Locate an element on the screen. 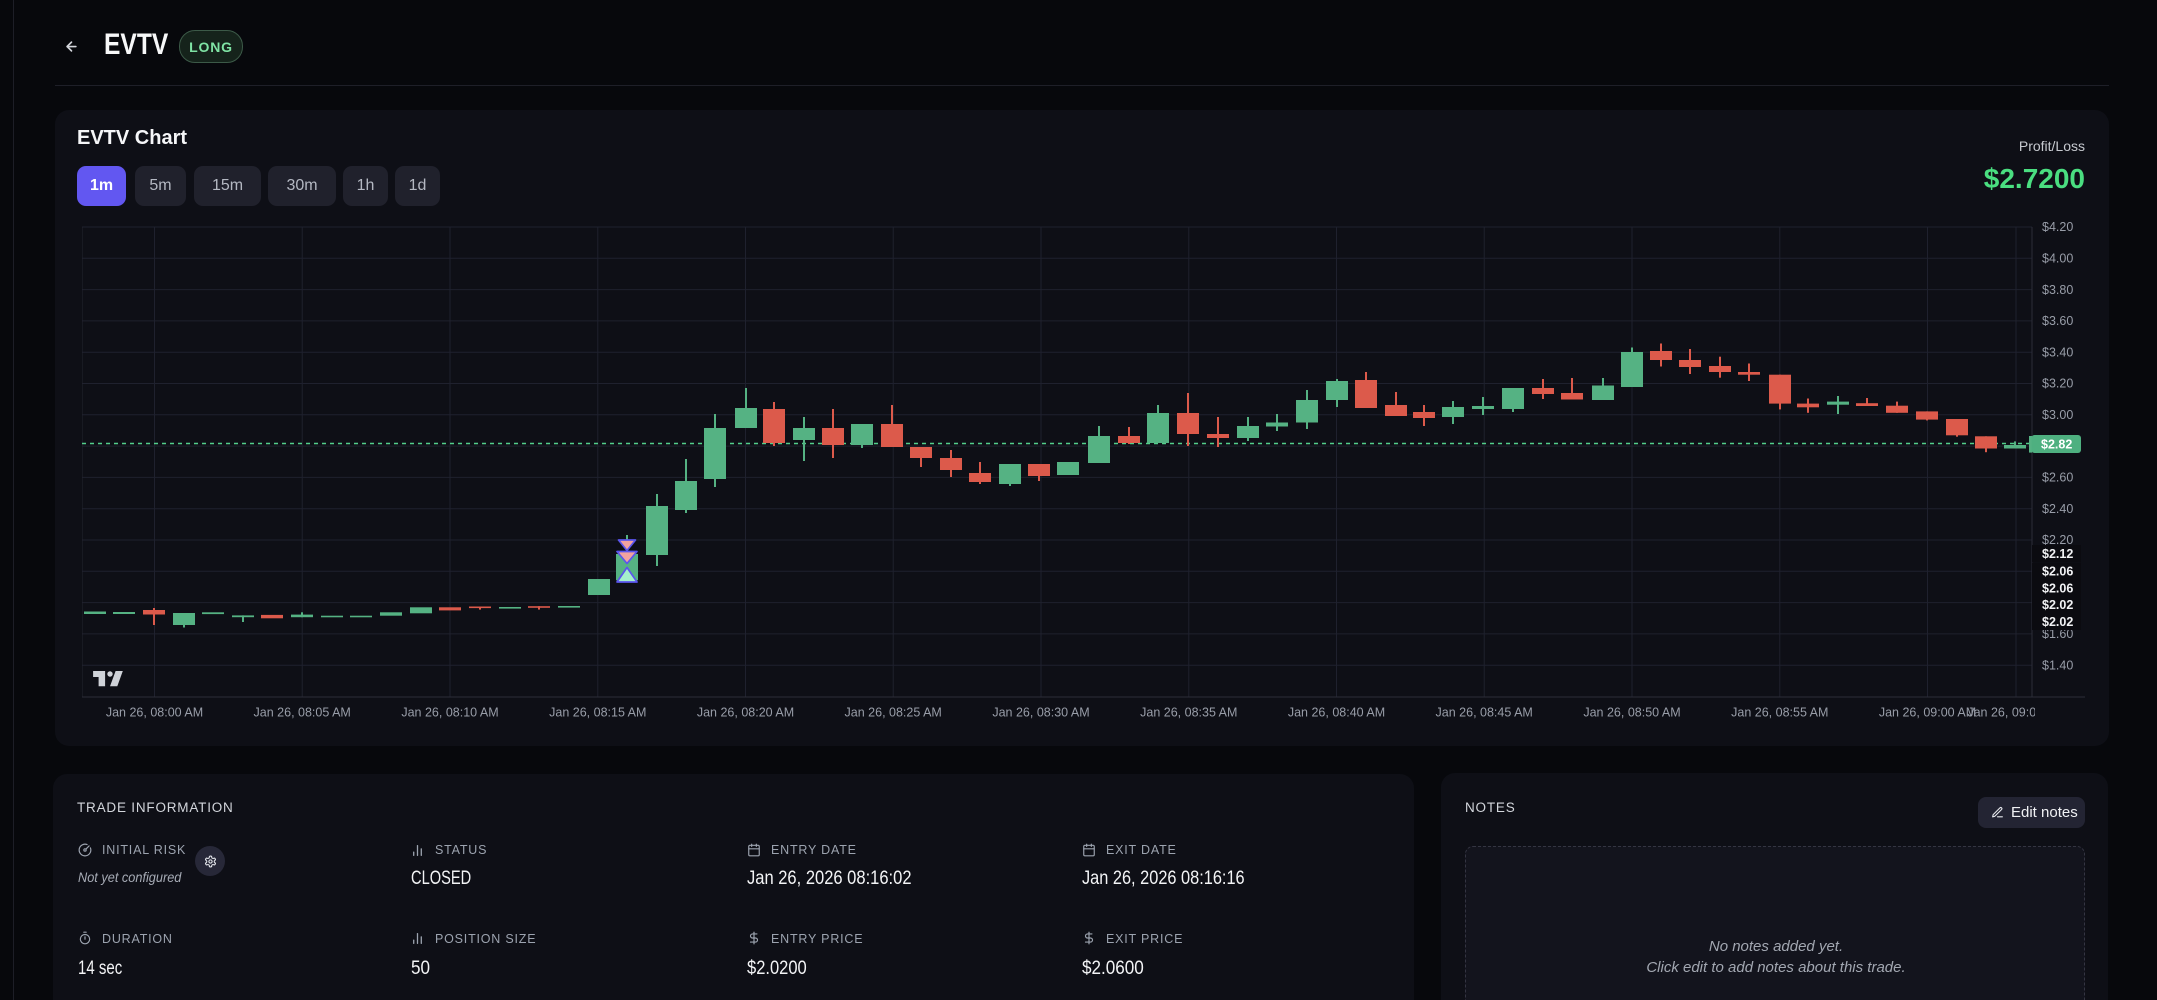  svg-text: Jan 26, 08:45 AM is located at coordinates (1484, 713).